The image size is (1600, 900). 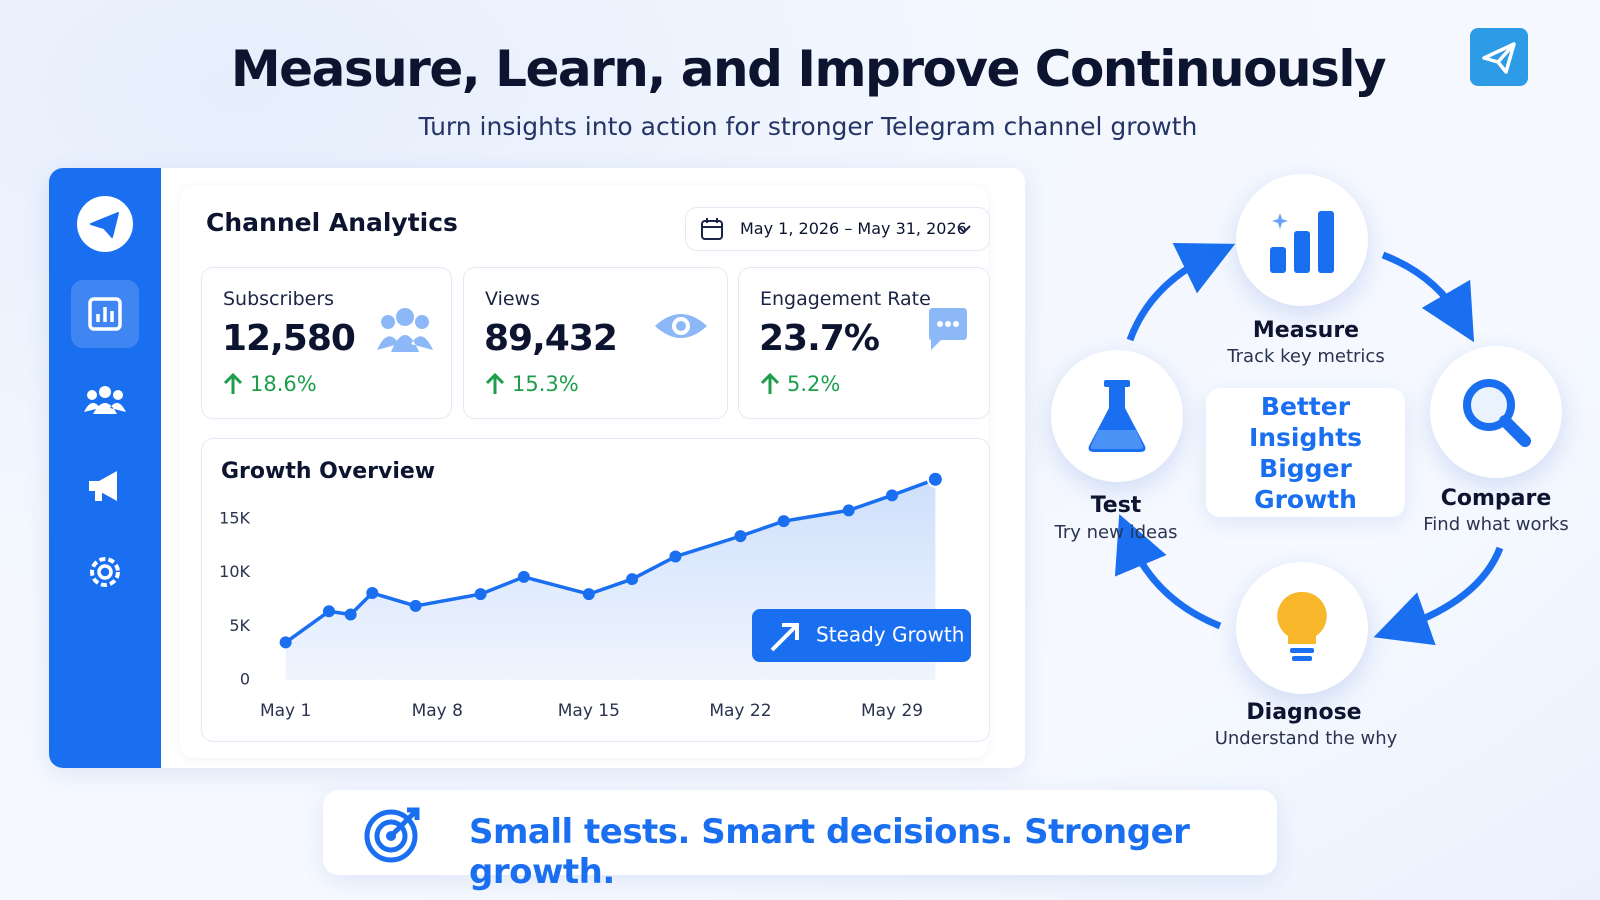 What do you see at coordinates (283, 384) in the screenshot?
I see `stat-change: 18.6%` at bounding box center [283, 384].